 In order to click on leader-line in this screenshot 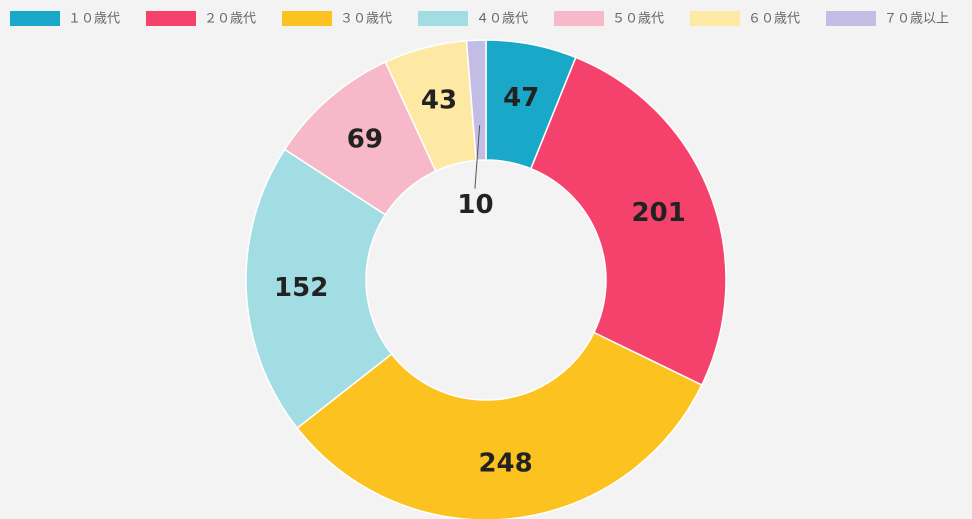, I will do `click(477, 157)`.